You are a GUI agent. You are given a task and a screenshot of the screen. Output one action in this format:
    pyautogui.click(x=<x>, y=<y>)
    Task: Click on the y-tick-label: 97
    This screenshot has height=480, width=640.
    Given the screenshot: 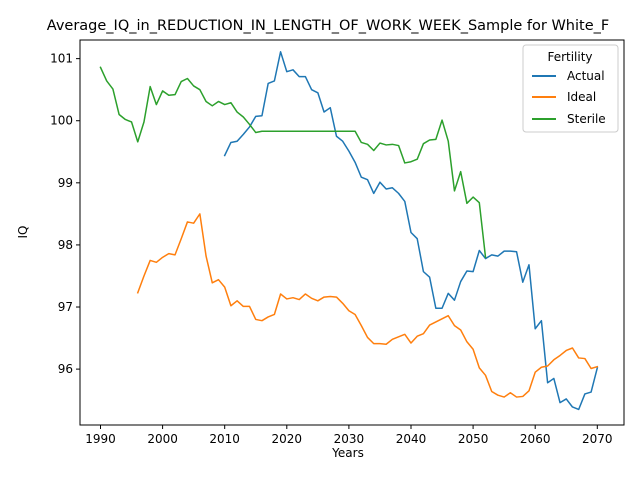 What is the action you would take?
    pyautogui.click(x=65, y=307)
    